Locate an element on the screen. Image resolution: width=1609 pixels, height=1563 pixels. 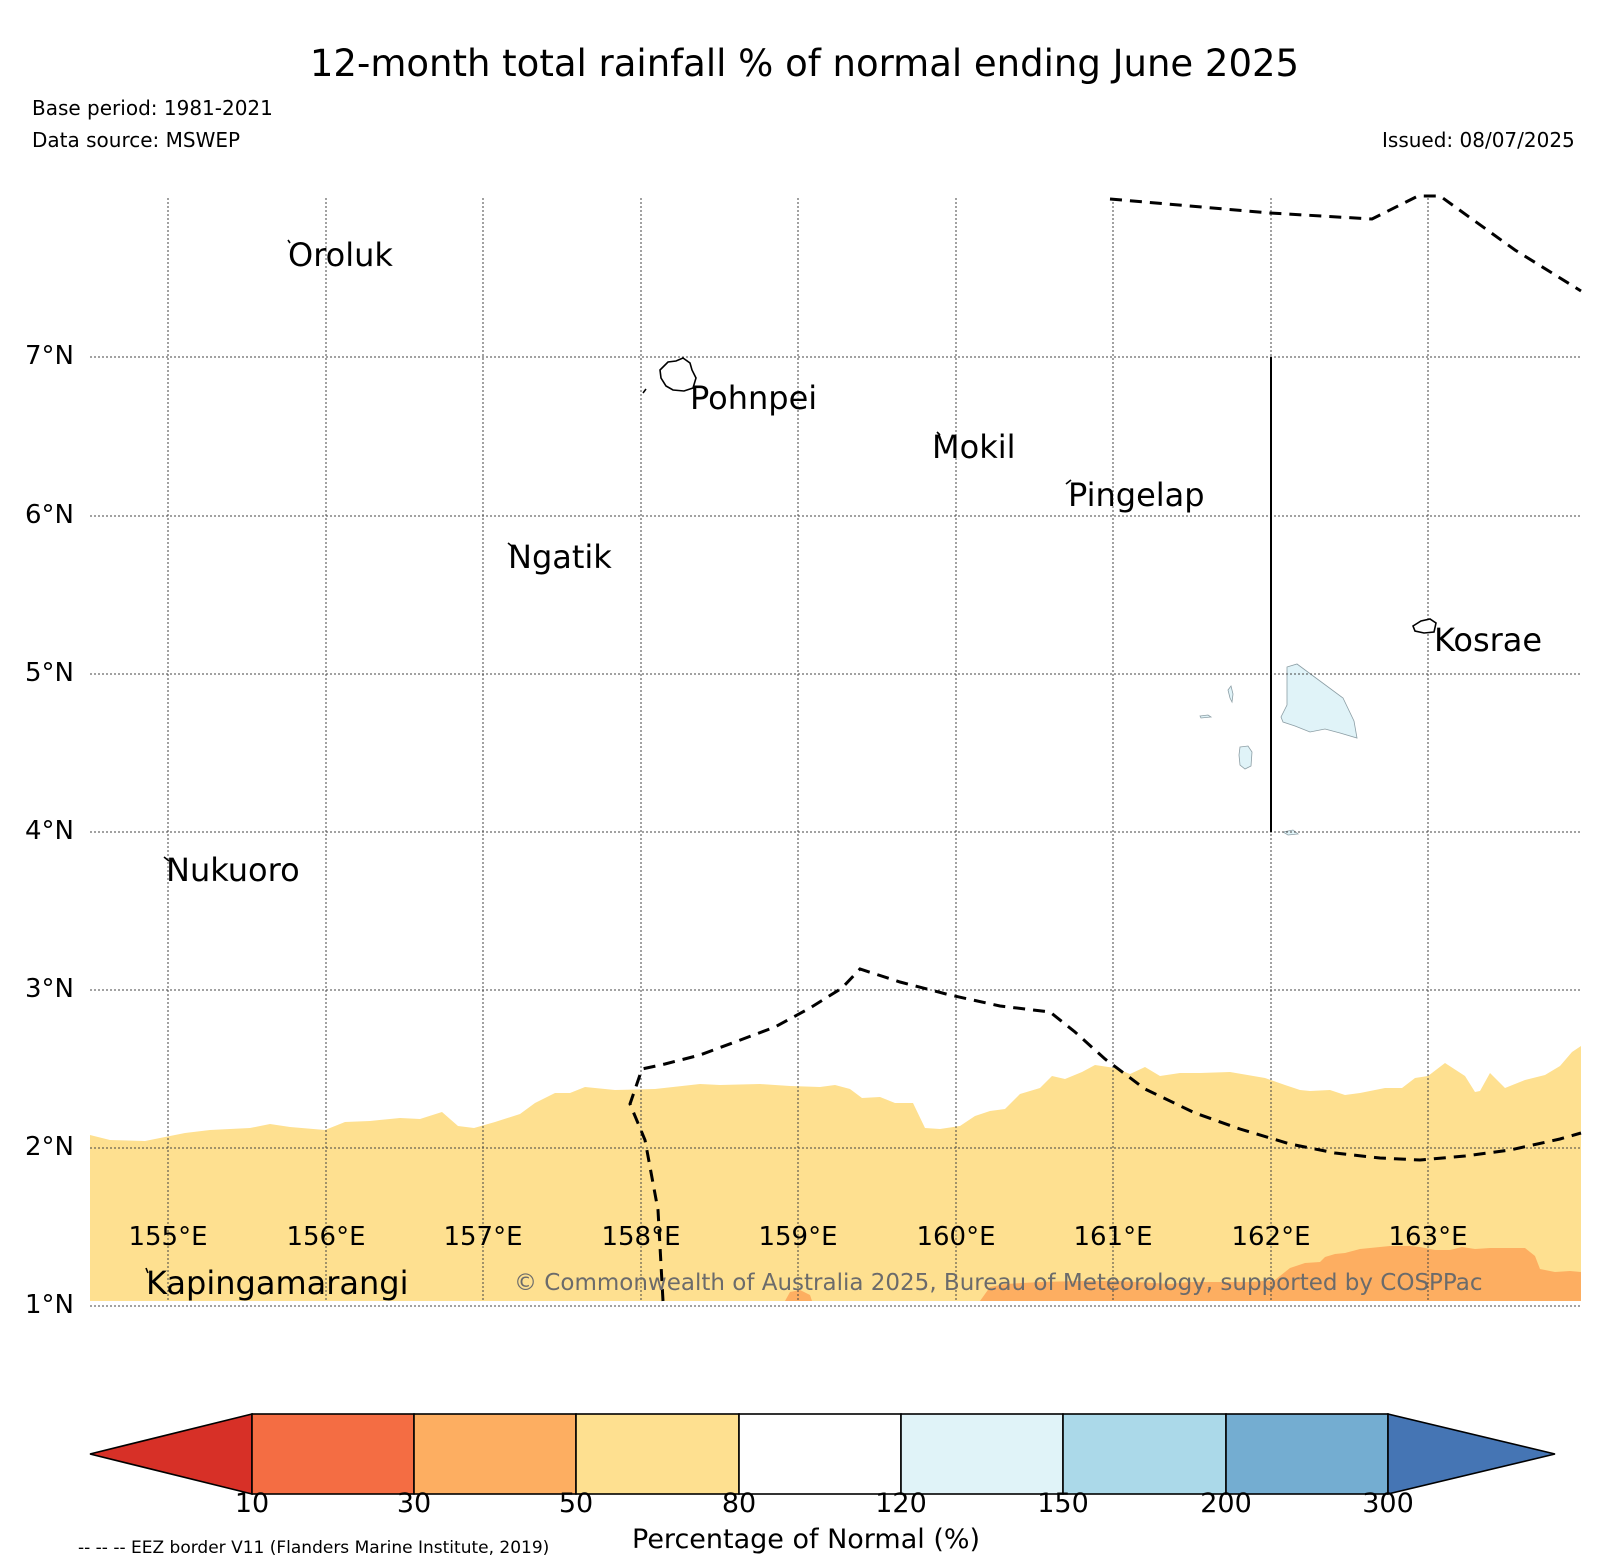
colorbar-tick-200: 200 is located at coordinates (1226, 1503).